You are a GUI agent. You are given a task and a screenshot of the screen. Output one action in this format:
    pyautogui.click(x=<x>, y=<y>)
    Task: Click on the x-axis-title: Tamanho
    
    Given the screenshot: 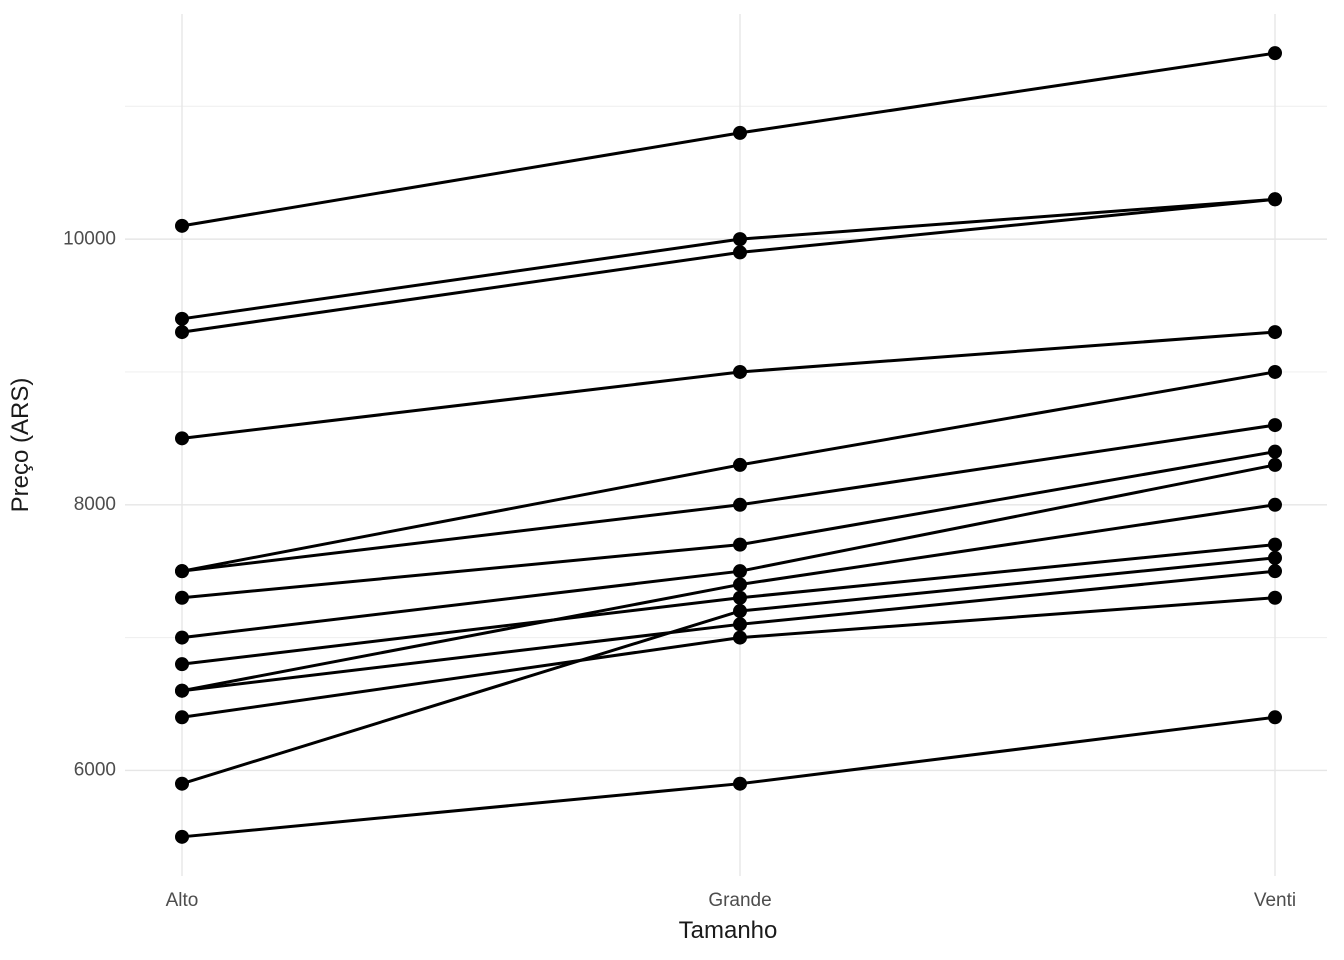 What is the action you would take?
    pyautogui.click(x=728, y=930)
    